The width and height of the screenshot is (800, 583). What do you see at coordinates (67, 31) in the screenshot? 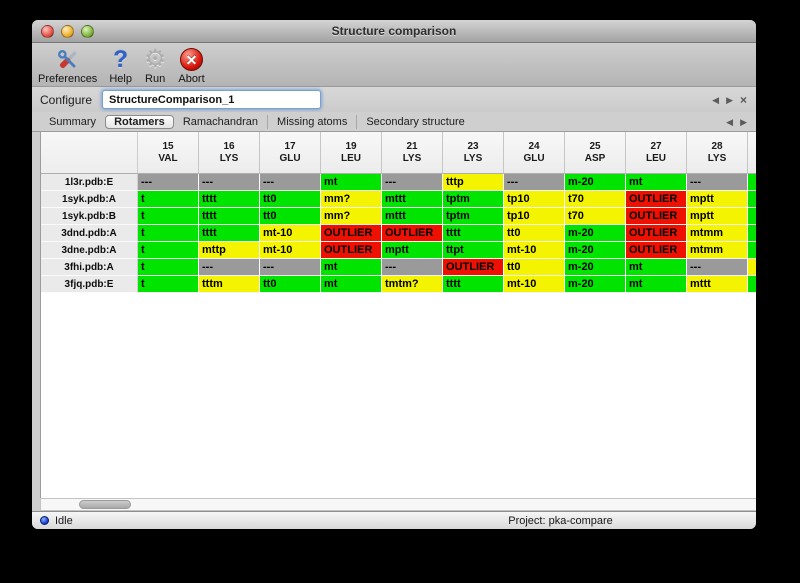
I see `minimize-window-button` at bounding box center [67, 31].